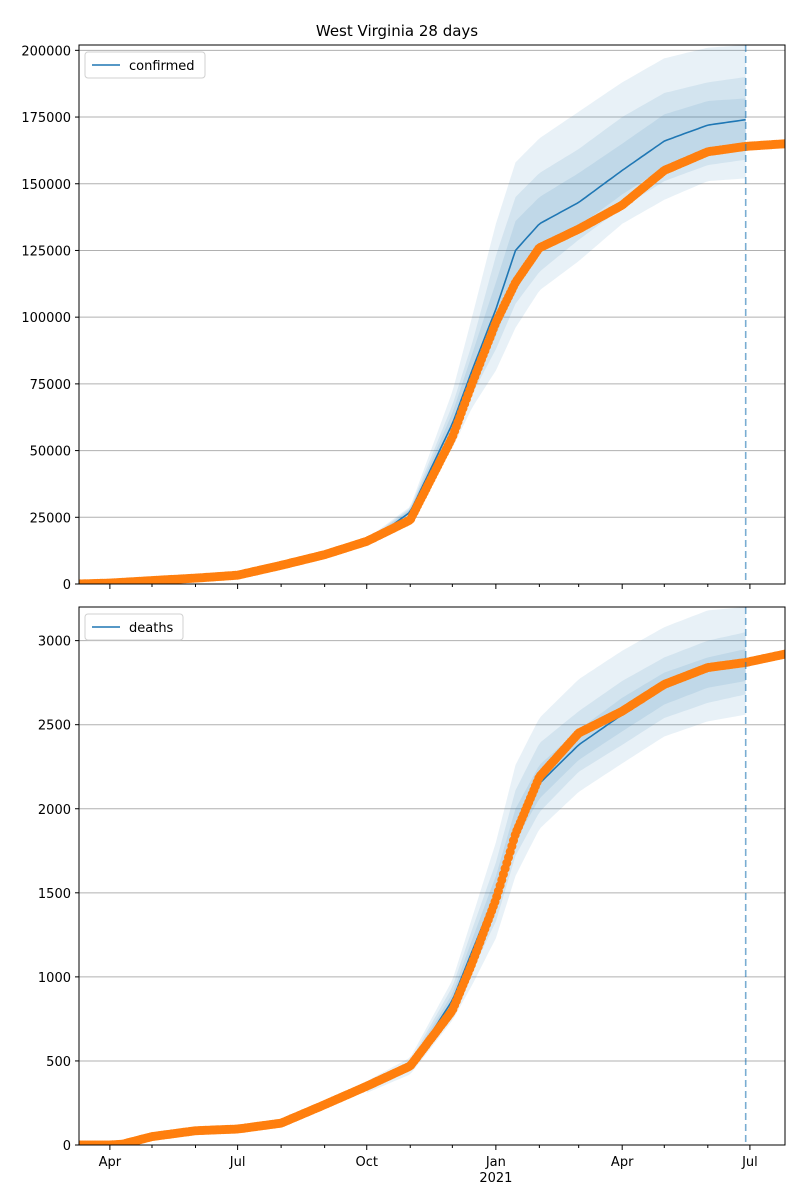  Describe the element at coordinates (54, 726) in the screenshot. I see `y-tick-label: 2500` at that location.